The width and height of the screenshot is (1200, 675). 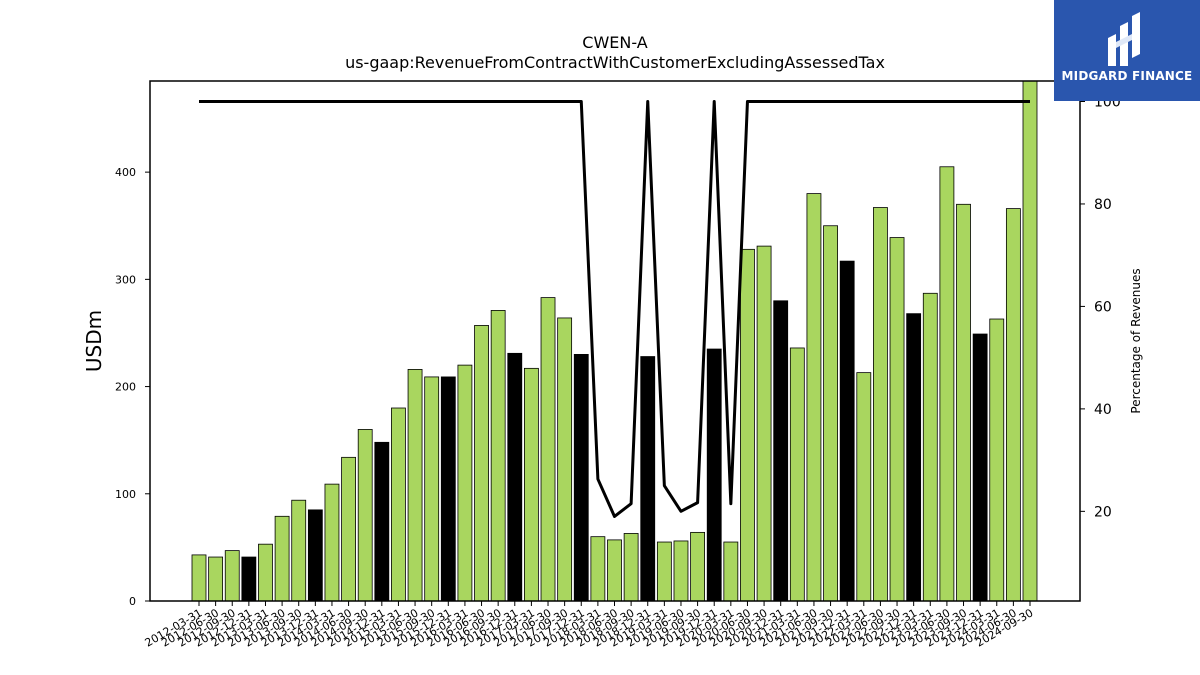 What do you see at coordinates (1103, 410) in the screenshot?
I see `y2-tick-label: 40` at bounding box center [1103, 410].